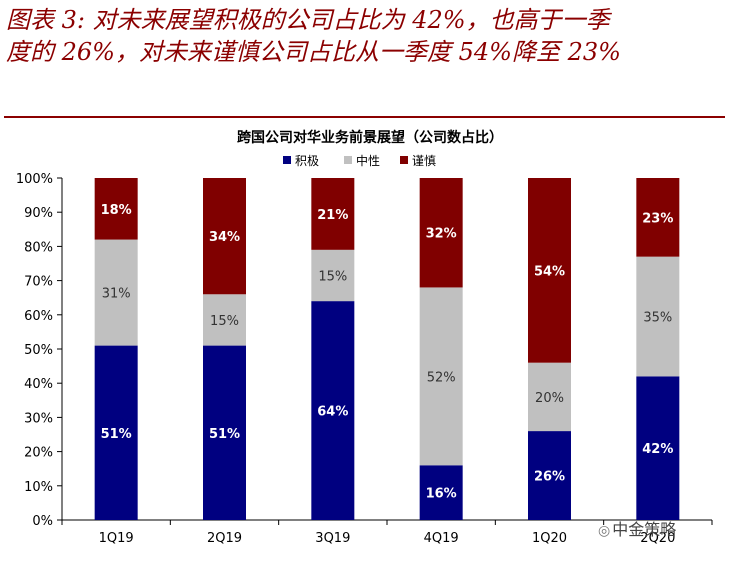 Image resolution: width=731 pixels, height=562 pixels. What do you see at coordinates (604, 531) in the screenshot?
I see `wechat-icon: ◎` at bounding box center [604, 531].